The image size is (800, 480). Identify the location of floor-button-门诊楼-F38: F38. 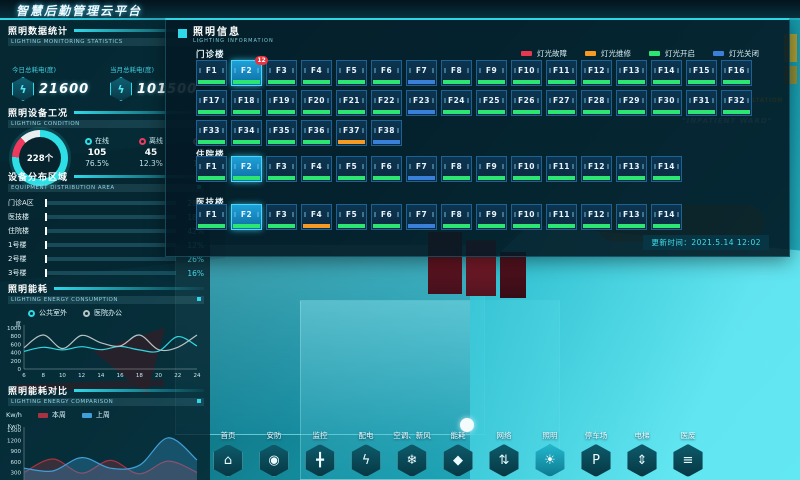
(386, 133).